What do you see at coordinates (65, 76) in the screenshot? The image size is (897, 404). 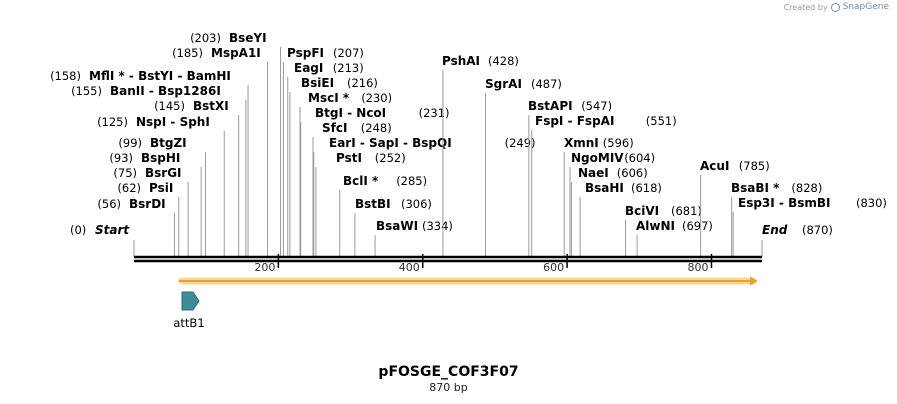 I see `cut-site-position: (158)` at bounding box center [65, 76].